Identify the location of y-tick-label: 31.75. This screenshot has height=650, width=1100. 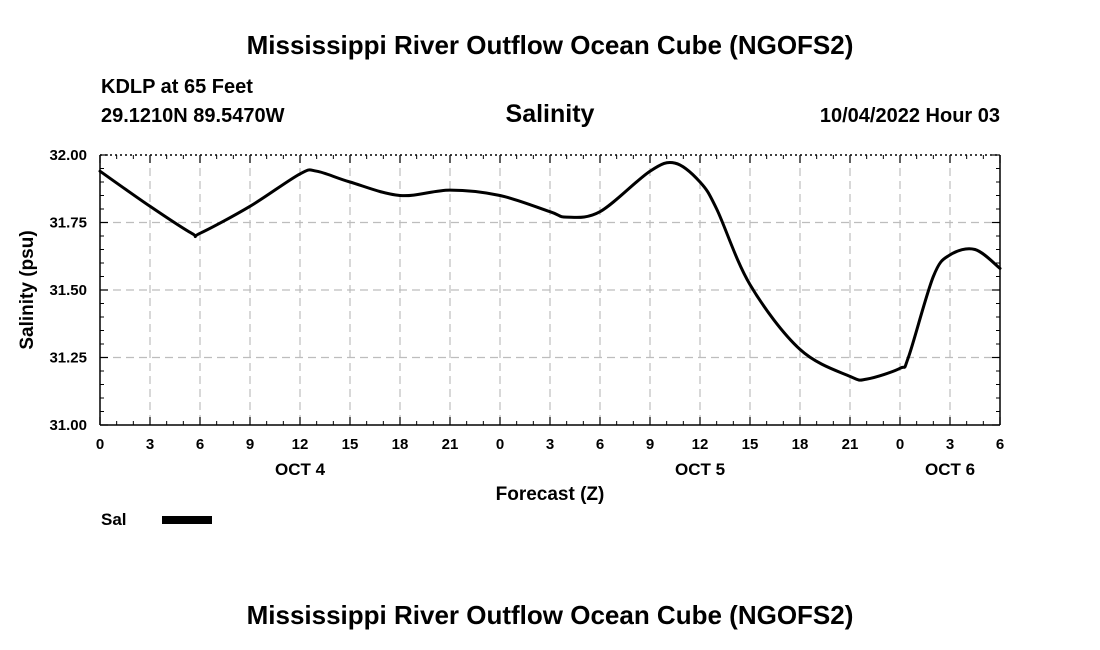
(68, 223).